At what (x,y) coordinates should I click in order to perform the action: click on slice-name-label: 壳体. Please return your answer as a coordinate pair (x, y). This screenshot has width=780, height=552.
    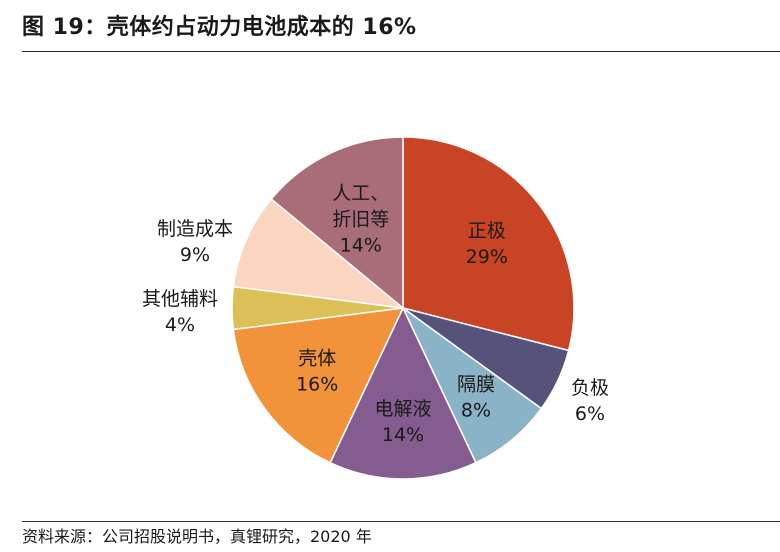
    Looking at the image, I should click on (317, 358).